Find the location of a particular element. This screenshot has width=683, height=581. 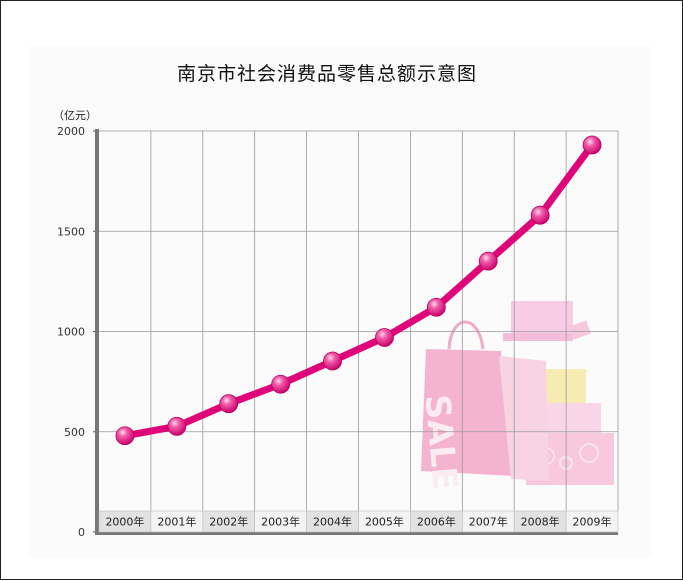

shopping-bags-gift-boxes-illustration: SALE is located at coordinates (515, 396).